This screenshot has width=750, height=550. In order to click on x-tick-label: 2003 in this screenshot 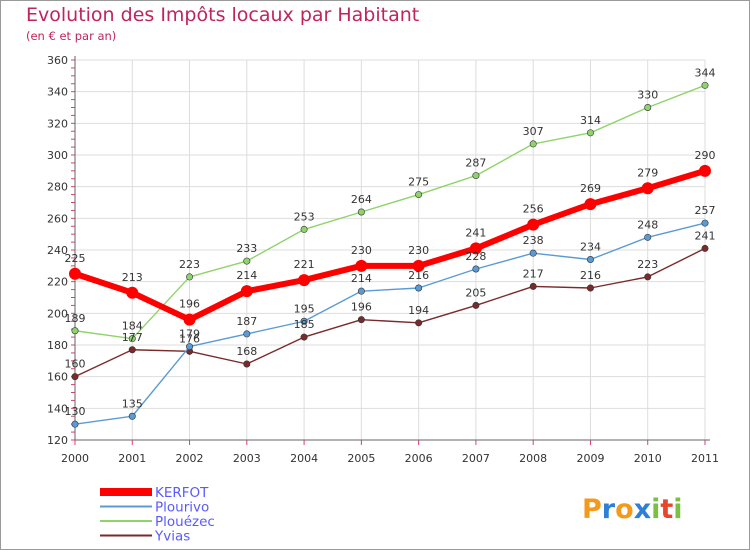, I will do `click(247, 458)`.